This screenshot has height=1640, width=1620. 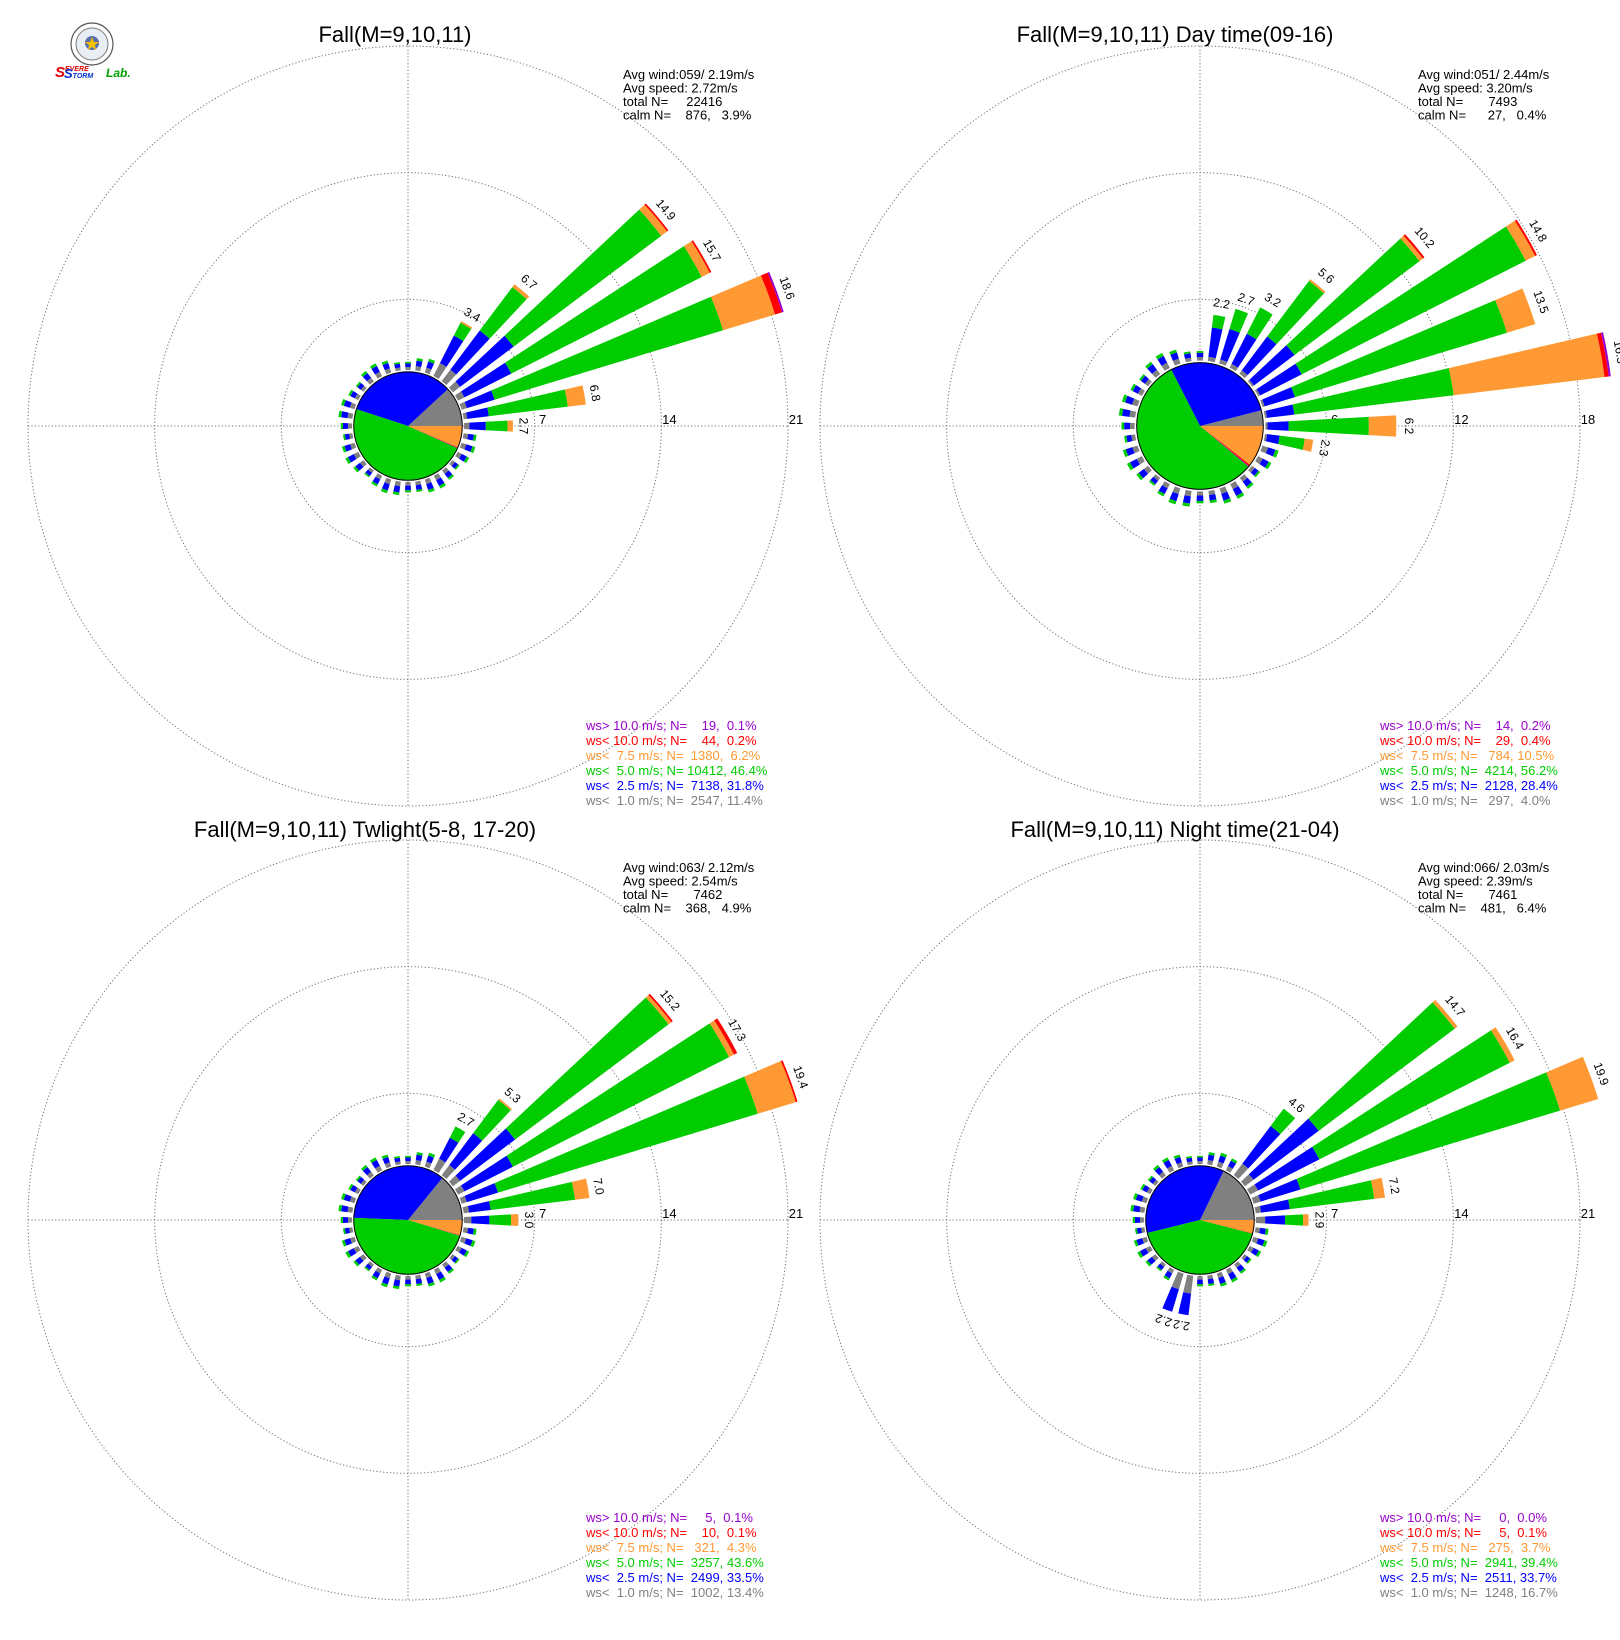 What do you see at coordinates (1184, 1199) in the screenshot?
I see `pie-slice-lt25` at bounding box center [1184, 1199].